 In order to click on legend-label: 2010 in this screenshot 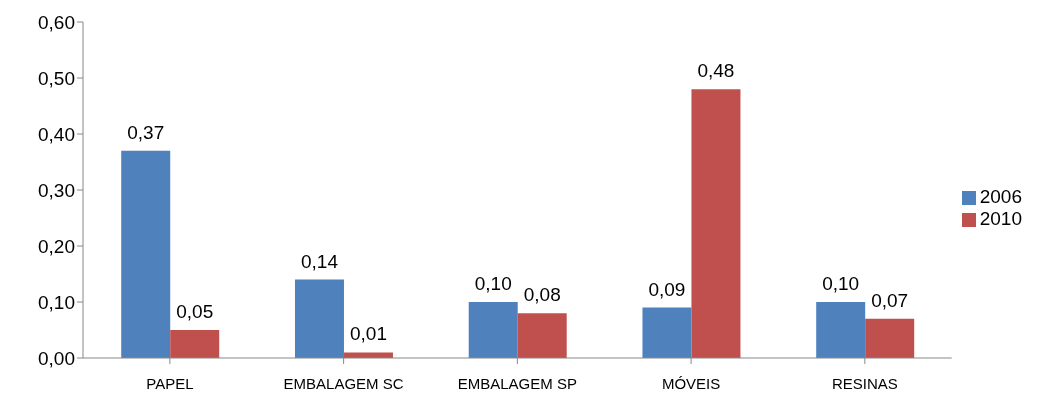, I will do `click(1000, 218)`.